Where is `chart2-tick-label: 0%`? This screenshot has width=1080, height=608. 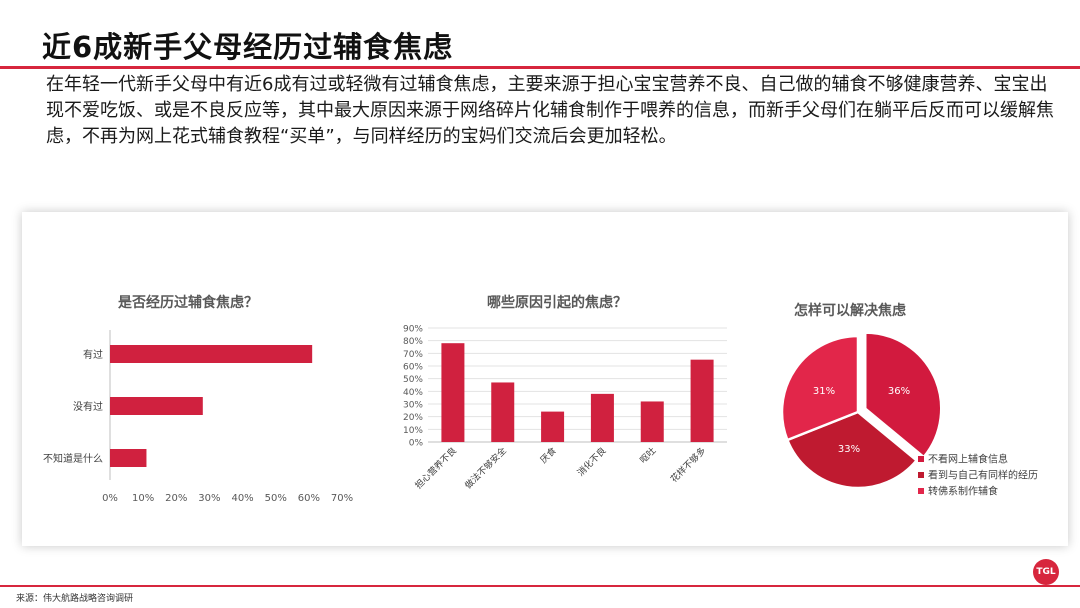 chart2-tick-label: 0% is located at coordinates (416, 444).